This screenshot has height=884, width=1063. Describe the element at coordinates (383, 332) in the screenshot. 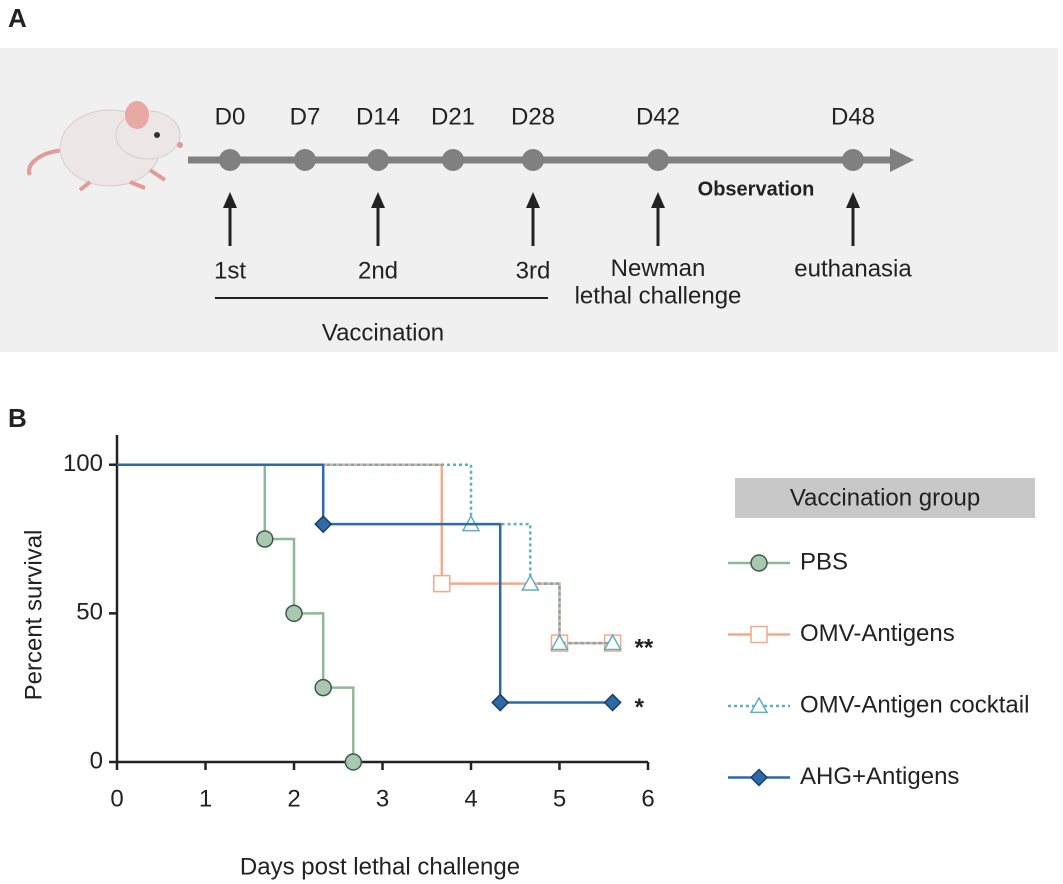

I see `bracket-label: Vaccination` at that location.